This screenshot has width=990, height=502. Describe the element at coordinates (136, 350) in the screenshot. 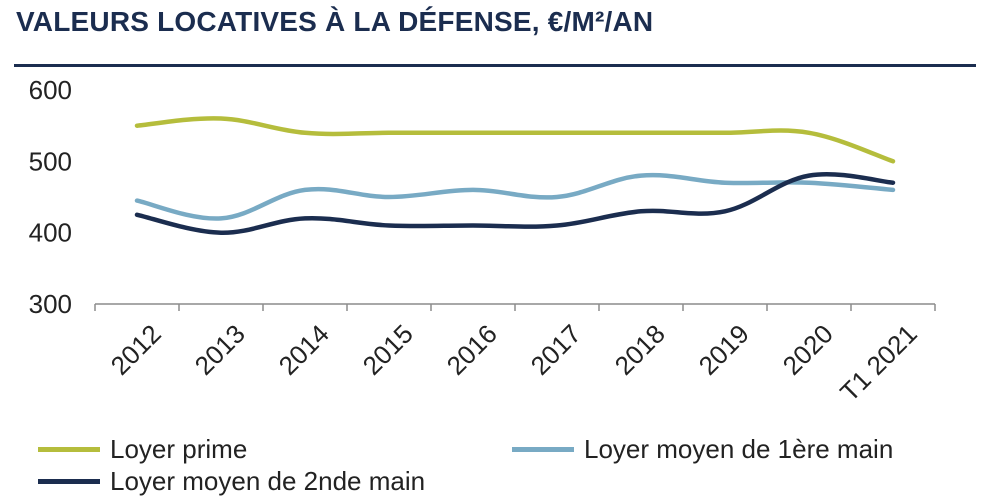

I see `x-tick-label: 2012` at that location.